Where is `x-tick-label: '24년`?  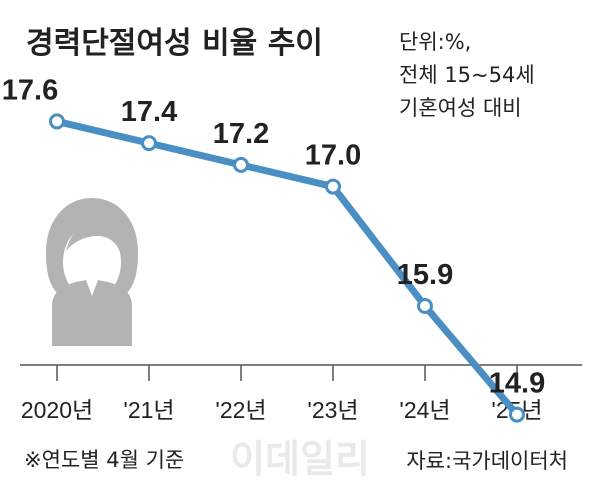
x-tick-label: '24년 is located at coordinates (424, 410).